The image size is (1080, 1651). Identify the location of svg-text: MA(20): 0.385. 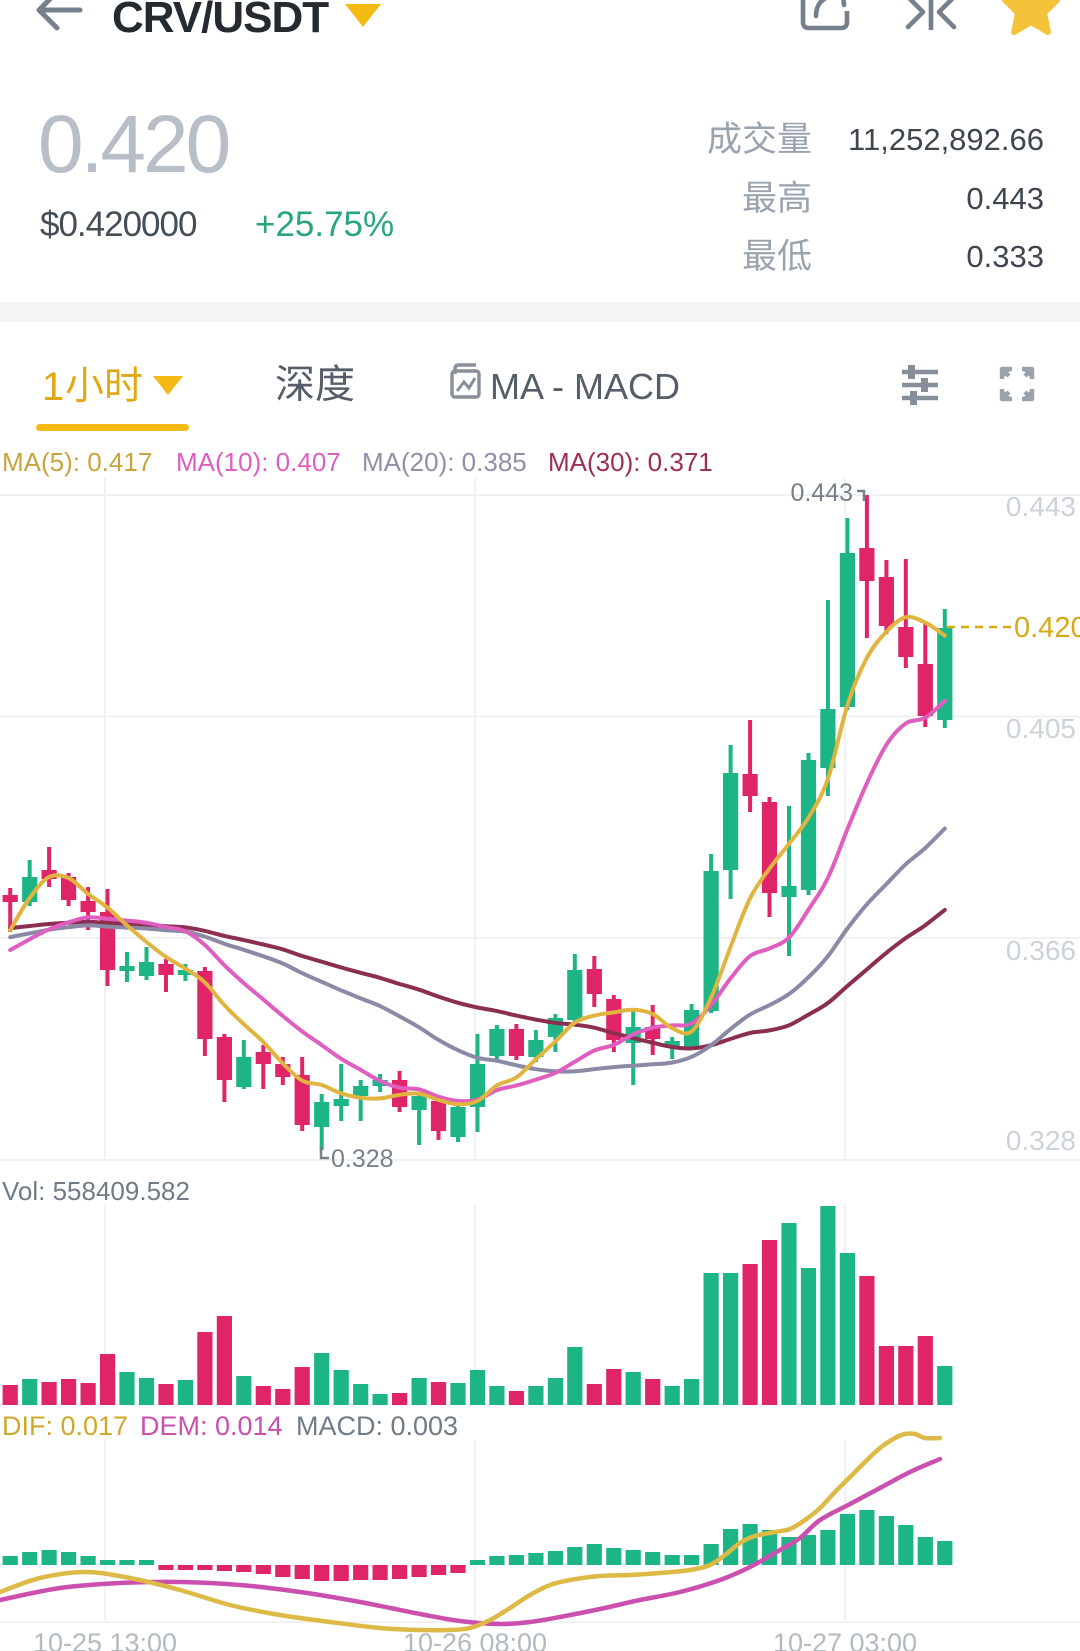
(444, 462).